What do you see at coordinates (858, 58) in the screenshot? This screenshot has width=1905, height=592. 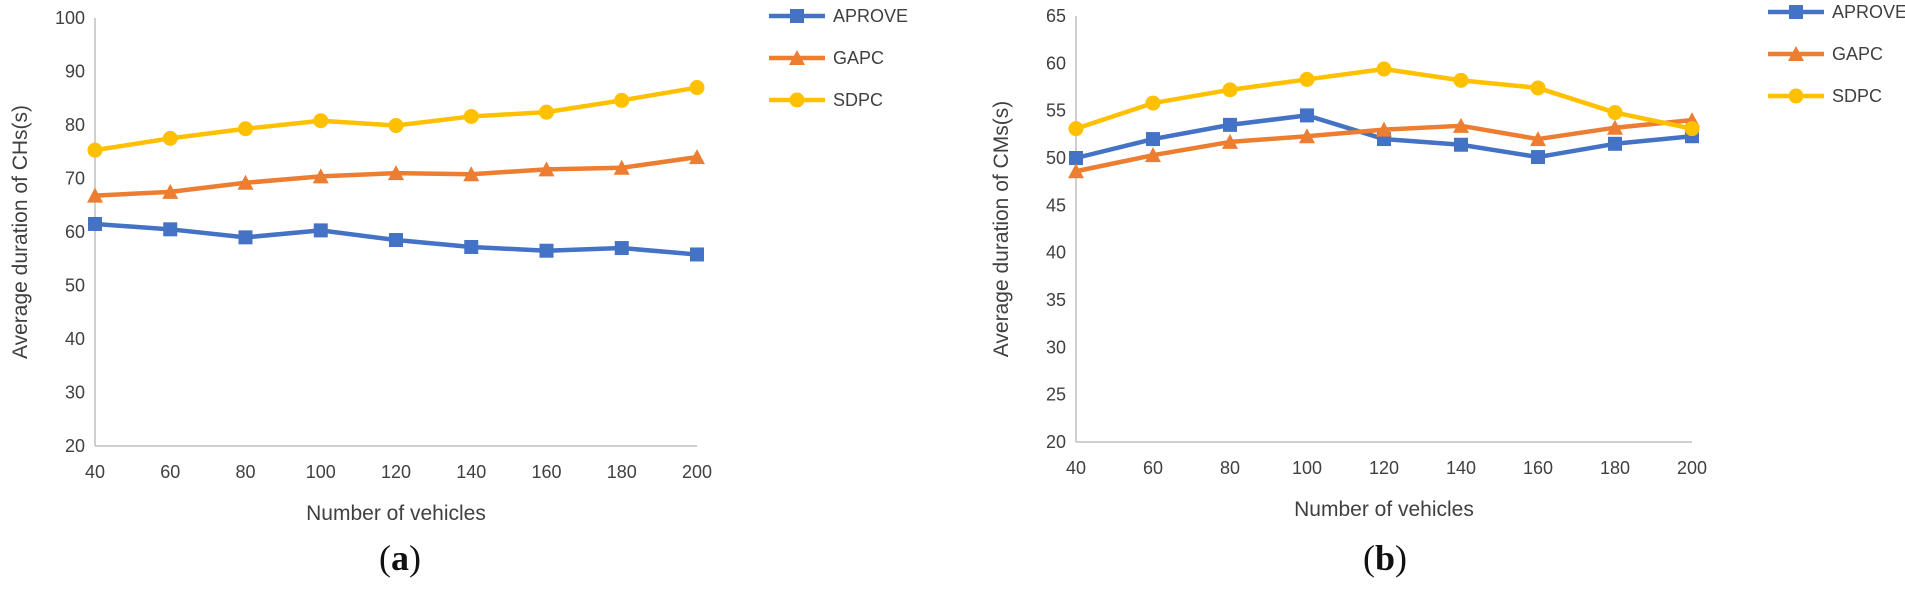 I see `legend-label-gapc: GAPC` at bounding box center [858, 58].